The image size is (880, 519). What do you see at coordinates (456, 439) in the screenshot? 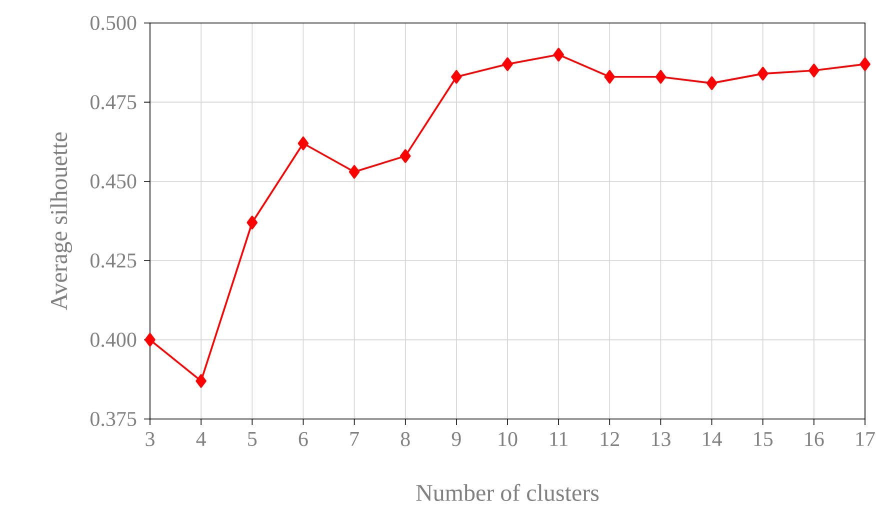
I see `x-tick-label: 9` at bounding box center [456, 439].